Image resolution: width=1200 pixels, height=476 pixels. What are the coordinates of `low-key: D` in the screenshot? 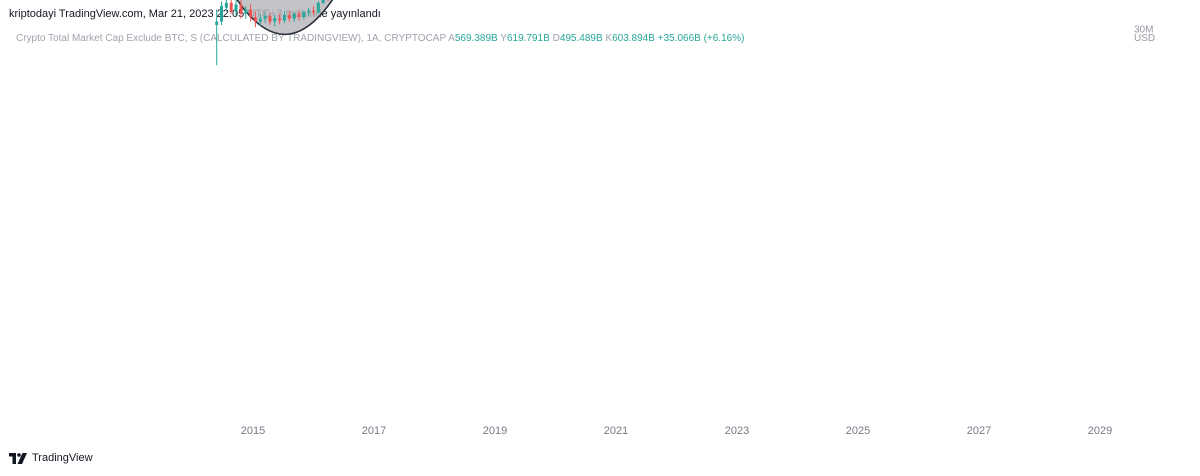 It's located at (556, 38).